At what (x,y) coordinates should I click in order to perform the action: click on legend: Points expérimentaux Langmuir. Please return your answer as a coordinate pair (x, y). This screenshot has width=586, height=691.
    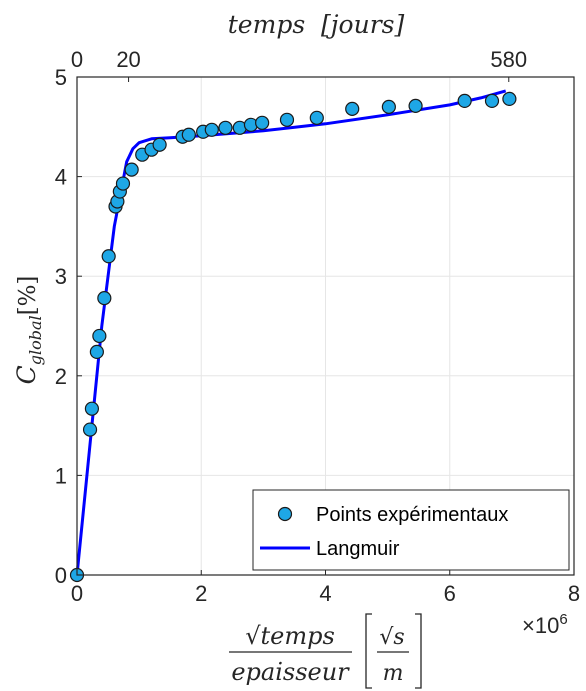
    Looking at the image, I should click on (411, 530).